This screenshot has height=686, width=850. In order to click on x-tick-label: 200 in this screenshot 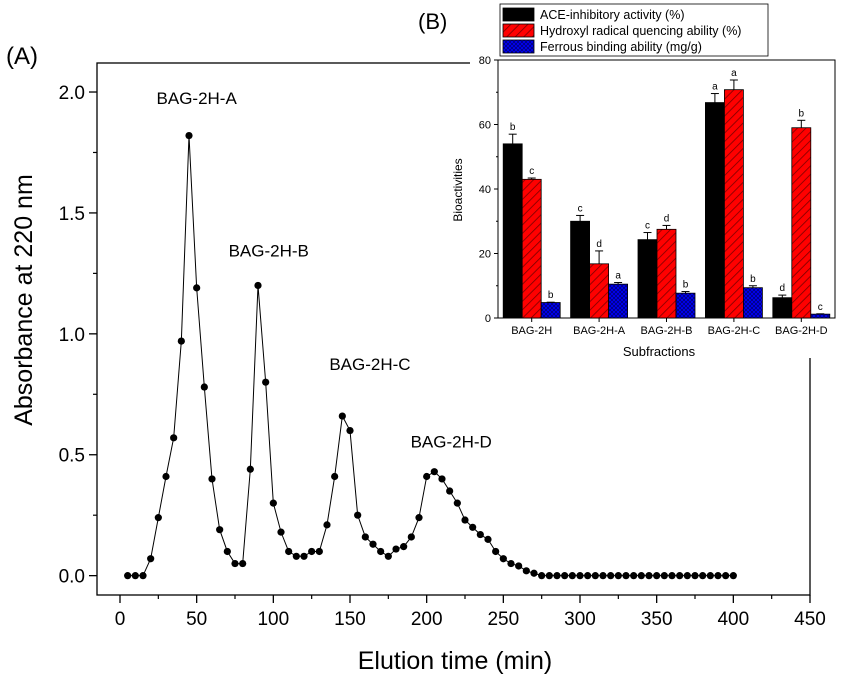, I will do `click(427, 619)`.